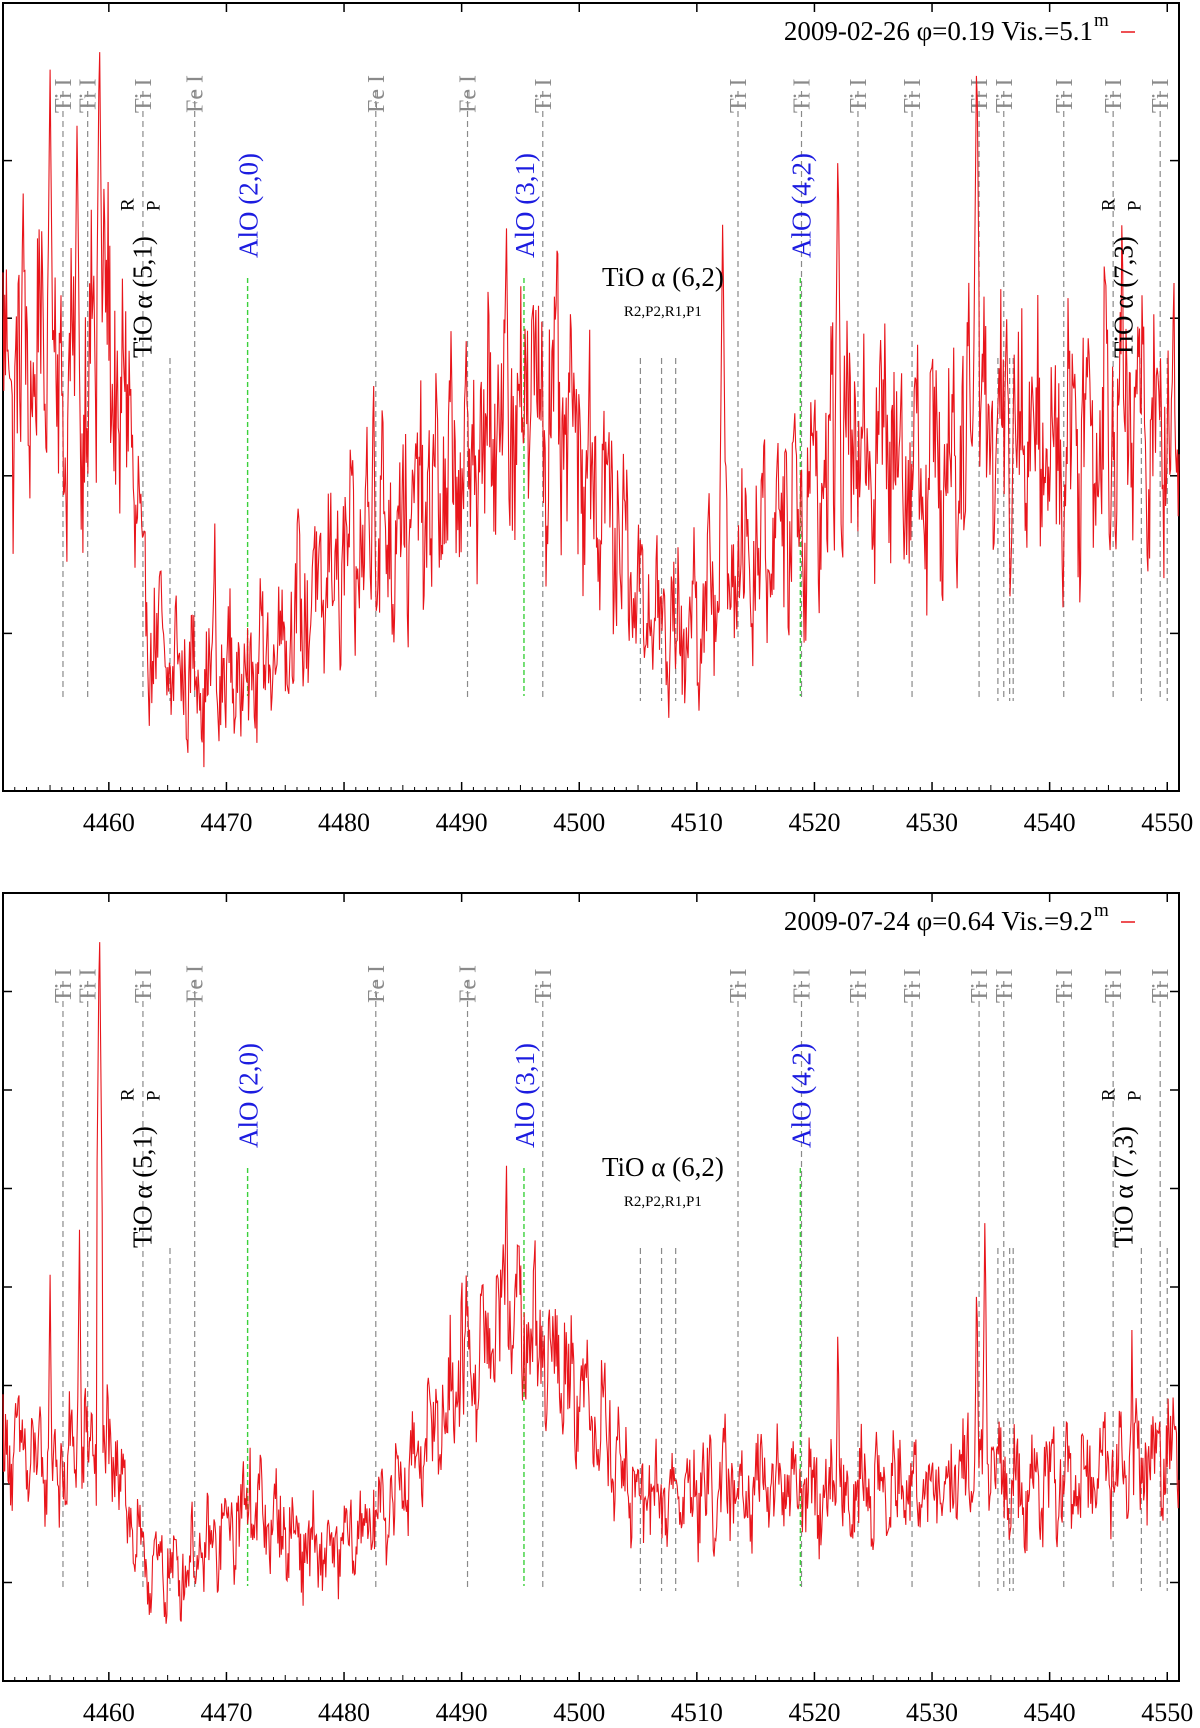 The height and width of the screenshot is (1728, 1200). I want to click on legend-label: 2009-02-26 φ=0.19 Vis.=5.1, so click(938, 31).